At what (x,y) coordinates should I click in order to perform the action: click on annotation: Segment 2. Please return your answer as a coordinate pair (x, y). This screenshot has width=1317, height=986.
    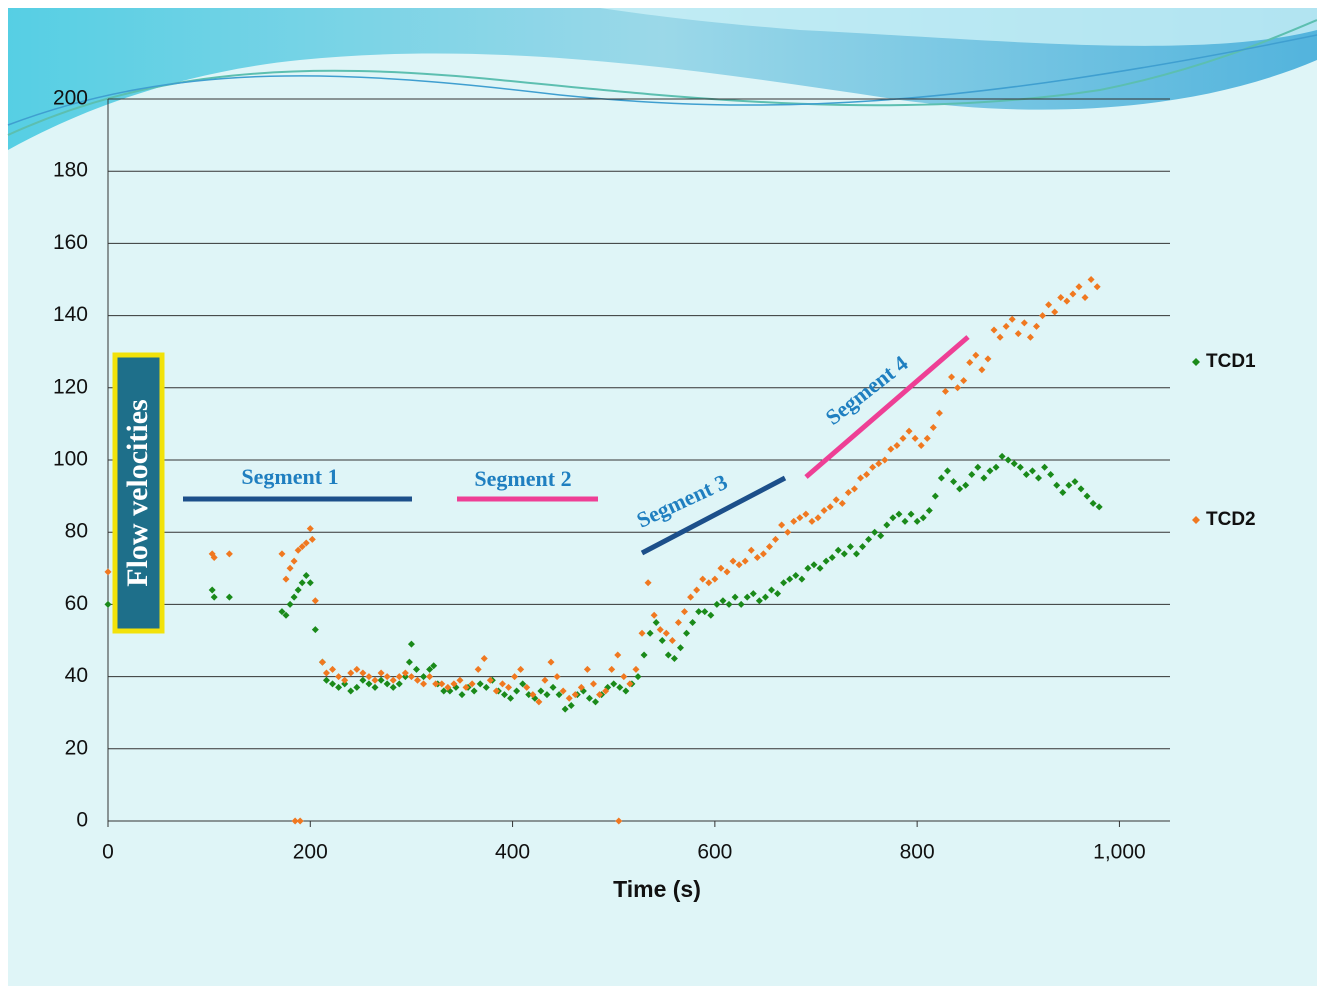
    Looking at the image, I should click on (522, 478).